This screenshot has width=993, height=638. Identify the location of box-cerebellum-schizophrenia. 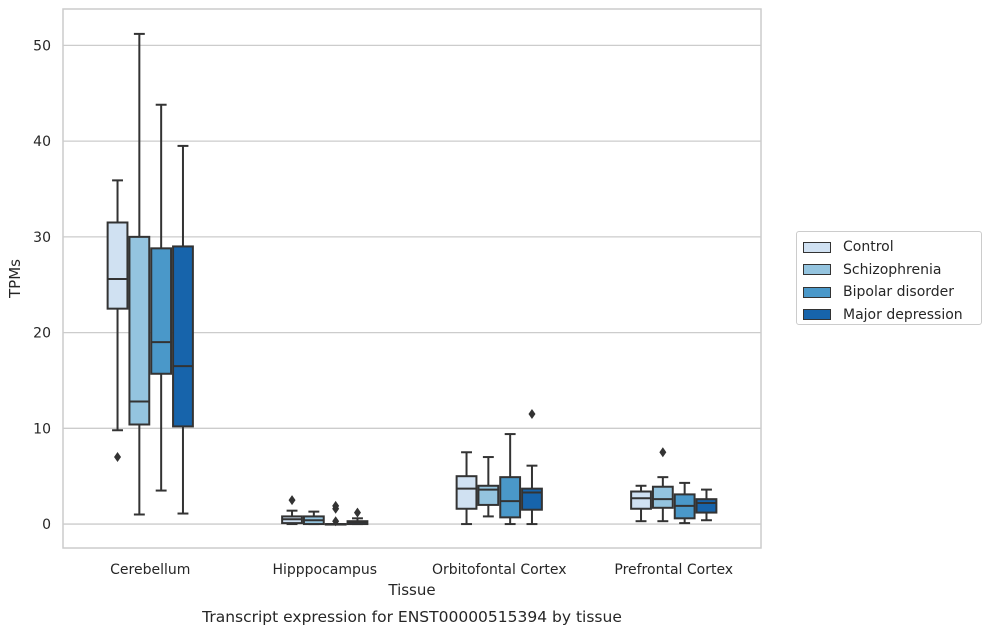
(139, 274).